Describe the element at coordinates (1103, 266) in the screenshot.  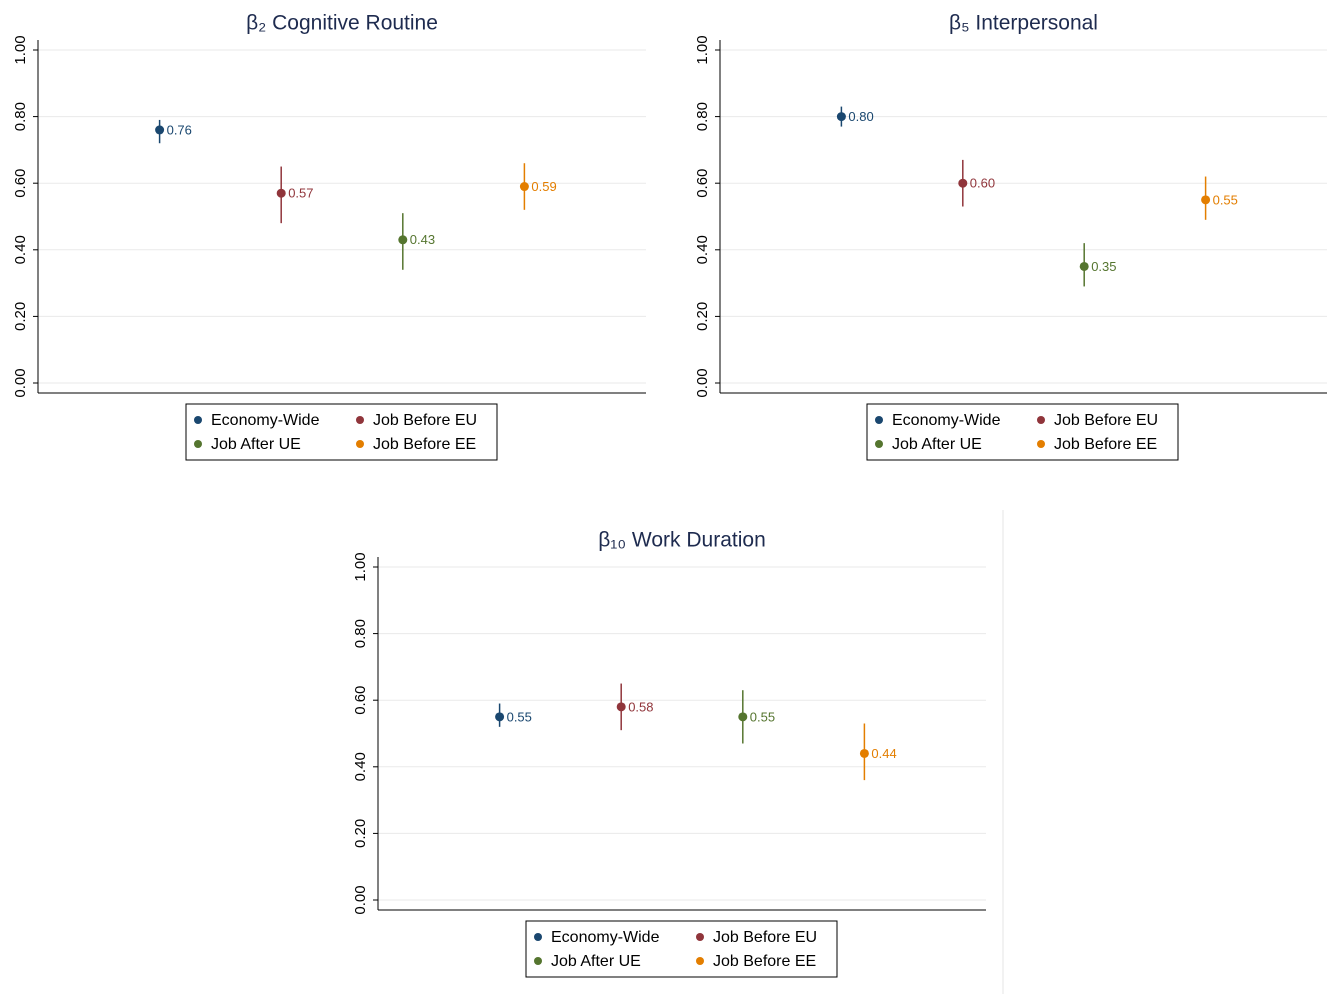
I see `value-label: 0.35` at that location.